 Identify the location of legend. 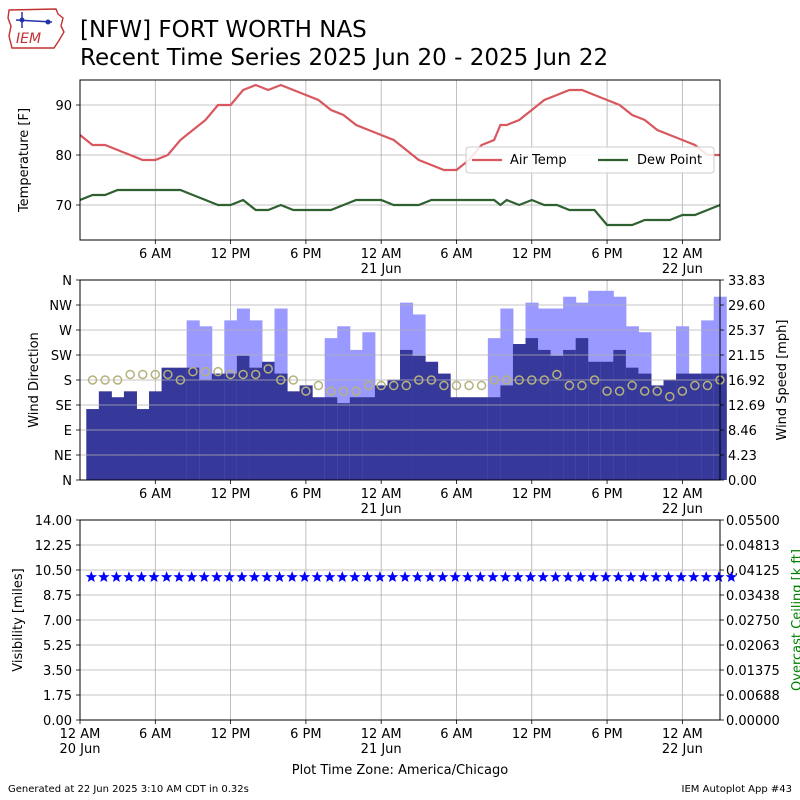
(590, 160).